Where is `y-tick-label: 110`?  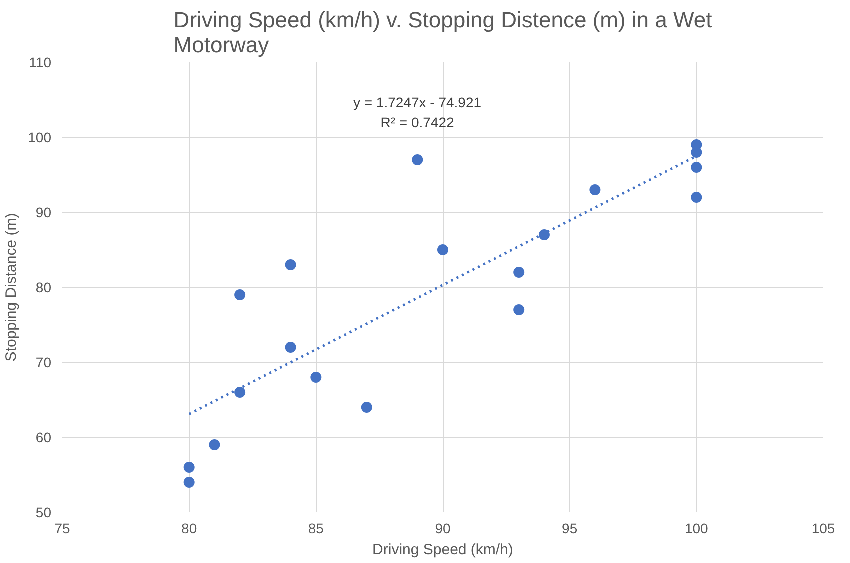
y-tick-label: 110 is located at coordinates (40, 62).